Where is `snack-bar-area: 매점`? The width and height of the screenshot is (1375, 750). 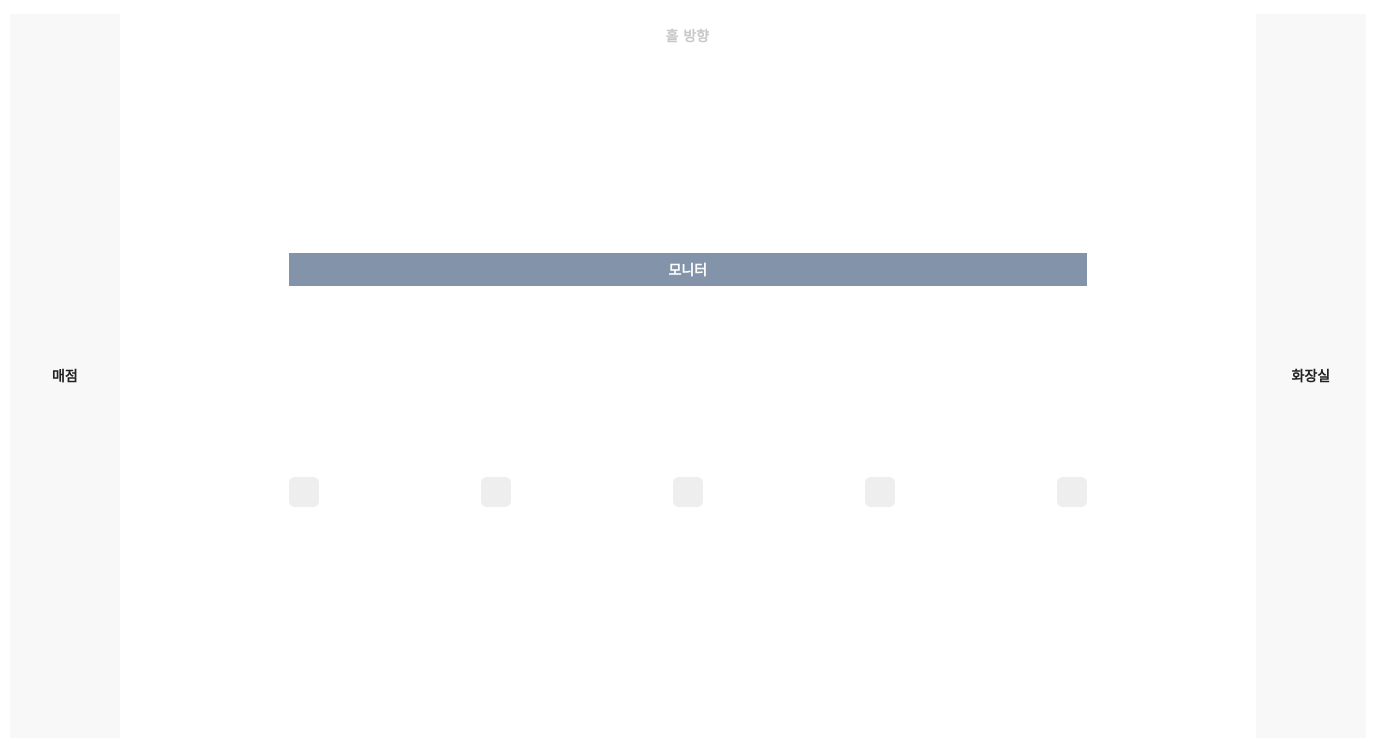
snack-bar-area: 매점 is located at coordinates (65, 376).